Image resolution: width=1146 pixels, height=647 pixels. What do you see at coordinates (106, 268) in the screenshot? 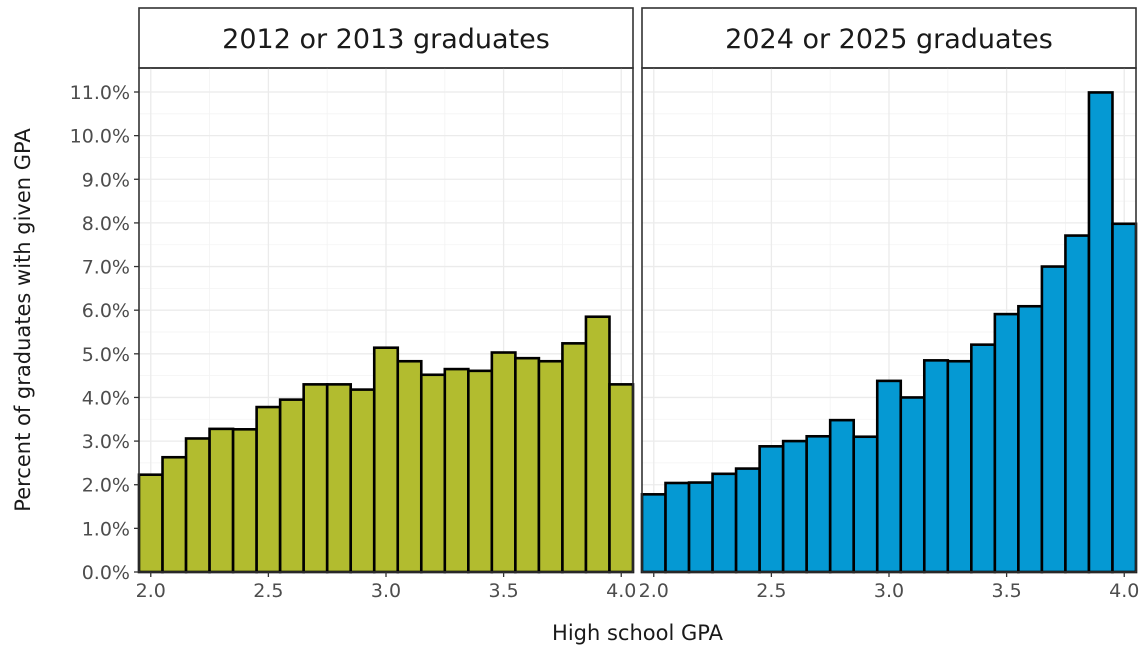
I see `y-tick-label: 7.0%` at bounding box center [106, 268].